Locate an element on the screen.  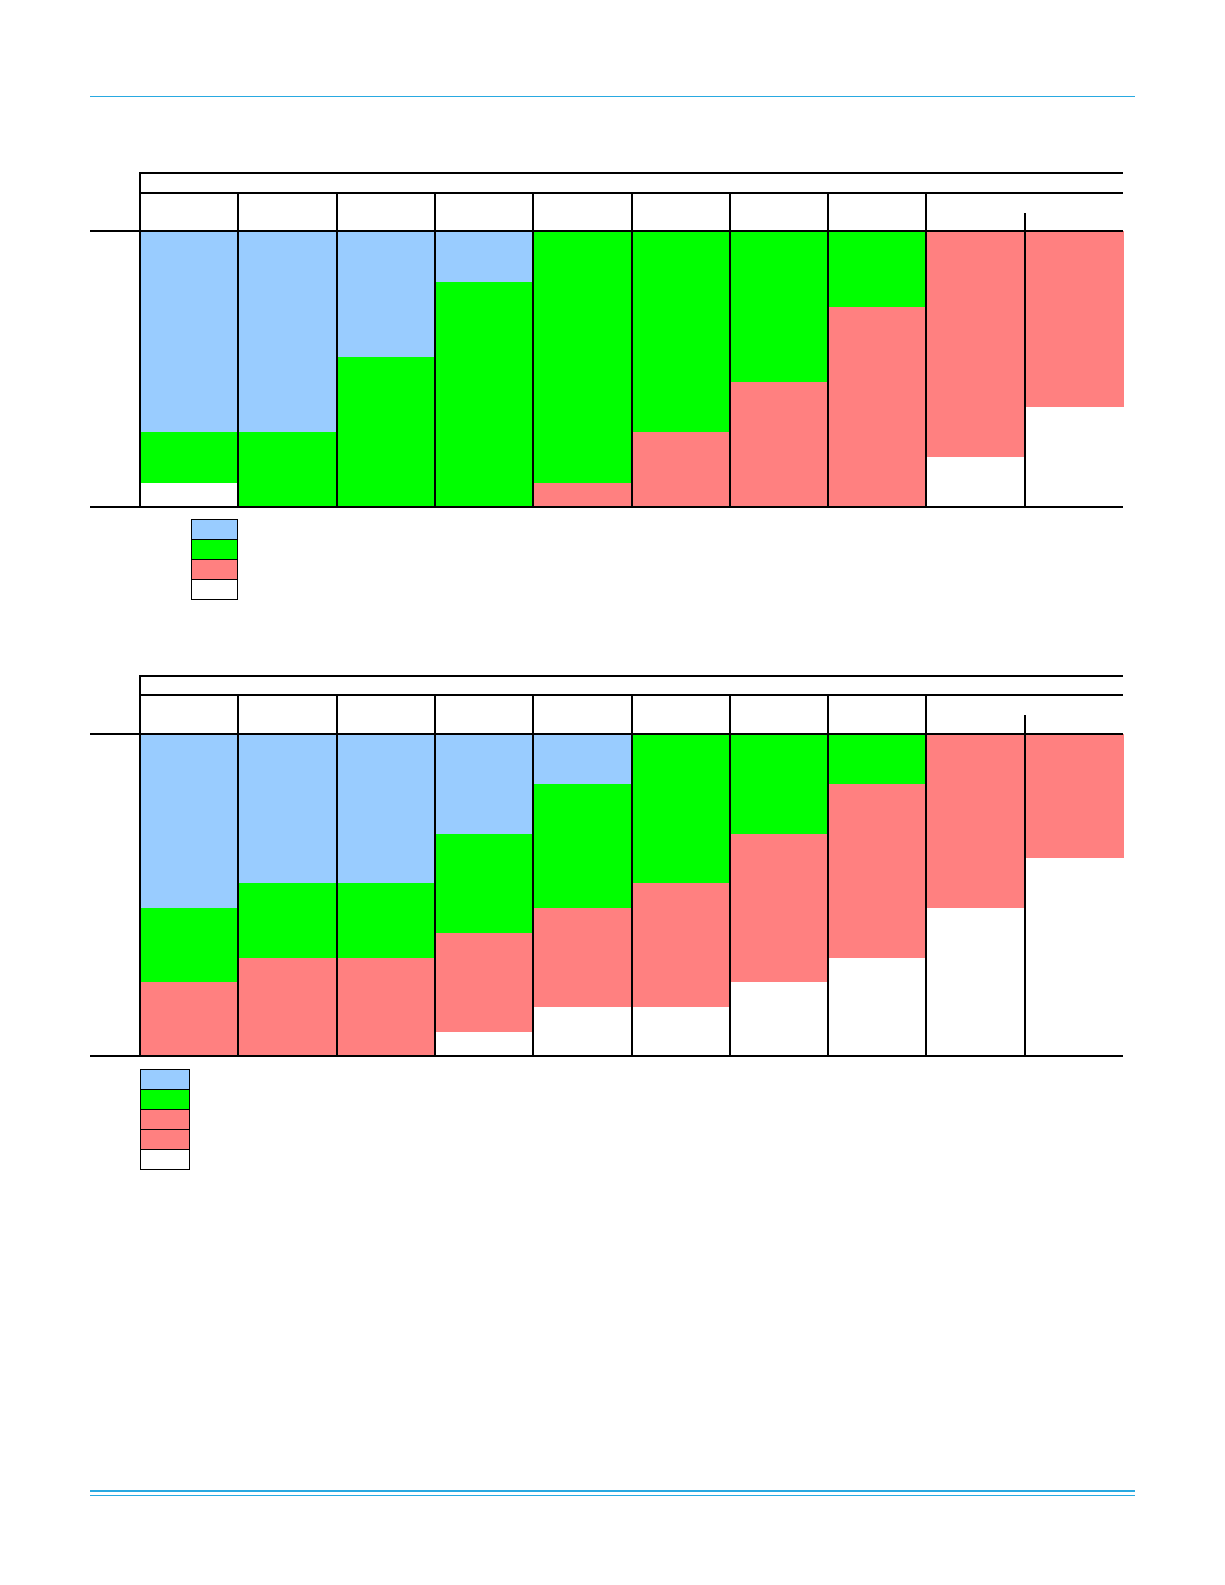
chart-2-chart-top-line is located at coordinates (606, 734).